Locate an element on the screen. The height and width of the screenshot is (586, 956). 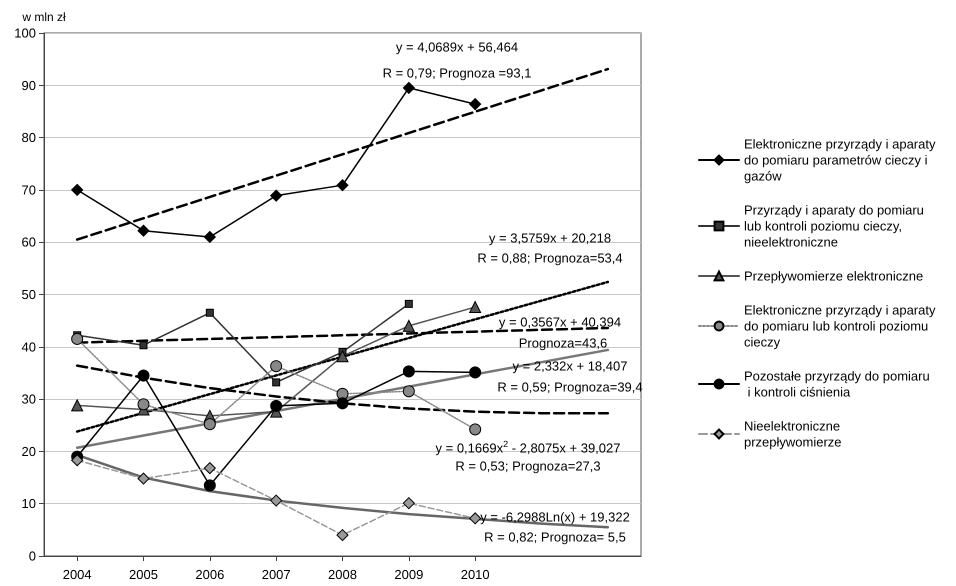
annotation: Prognoza=43,6 is located at coordinates (563, 343).